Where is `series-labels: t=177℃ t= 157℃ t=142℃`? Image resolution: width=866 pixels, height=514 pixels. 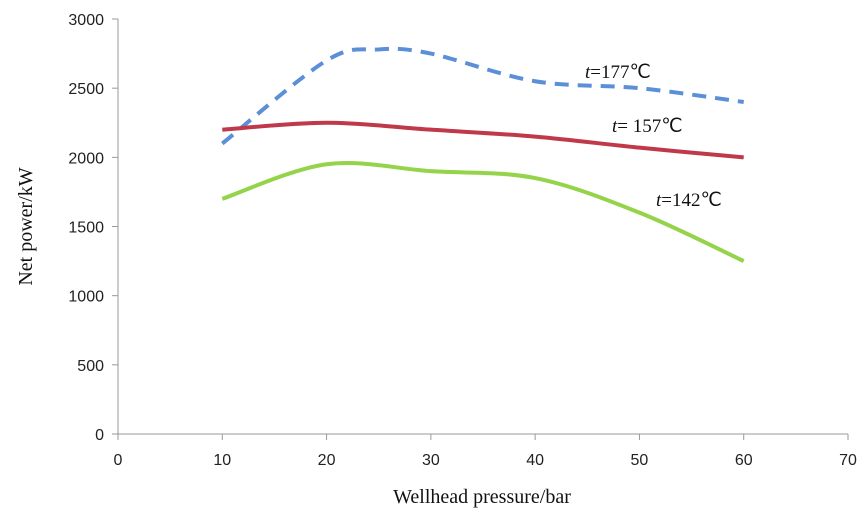 series-labels: t=177℃ t= 157℃ t=142℃ is located at coordinates (653, 136).